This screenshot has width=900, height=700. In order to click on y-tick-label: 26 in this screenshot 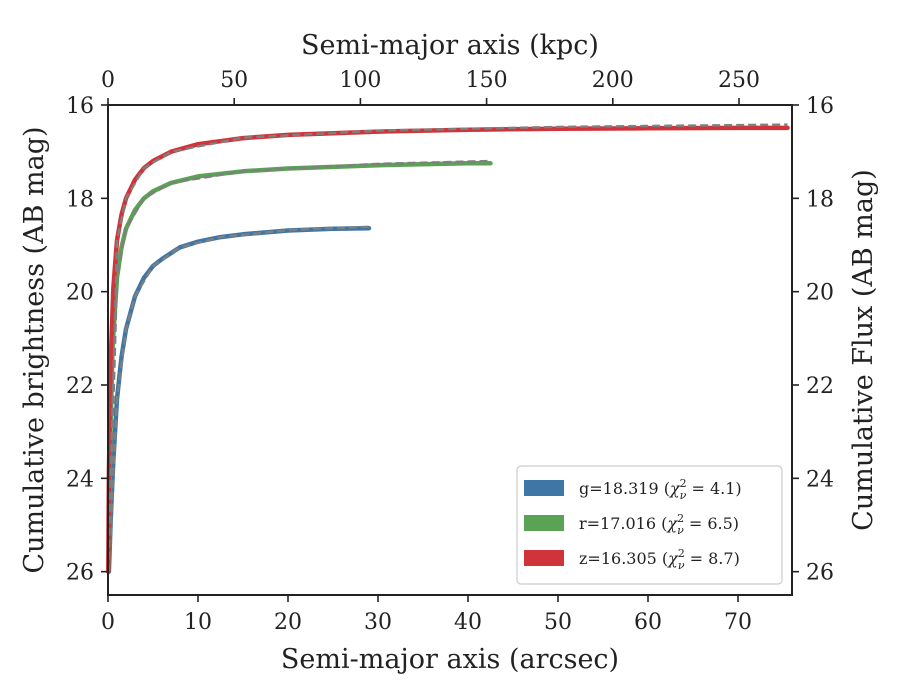, I will do `click(80, 573)`.